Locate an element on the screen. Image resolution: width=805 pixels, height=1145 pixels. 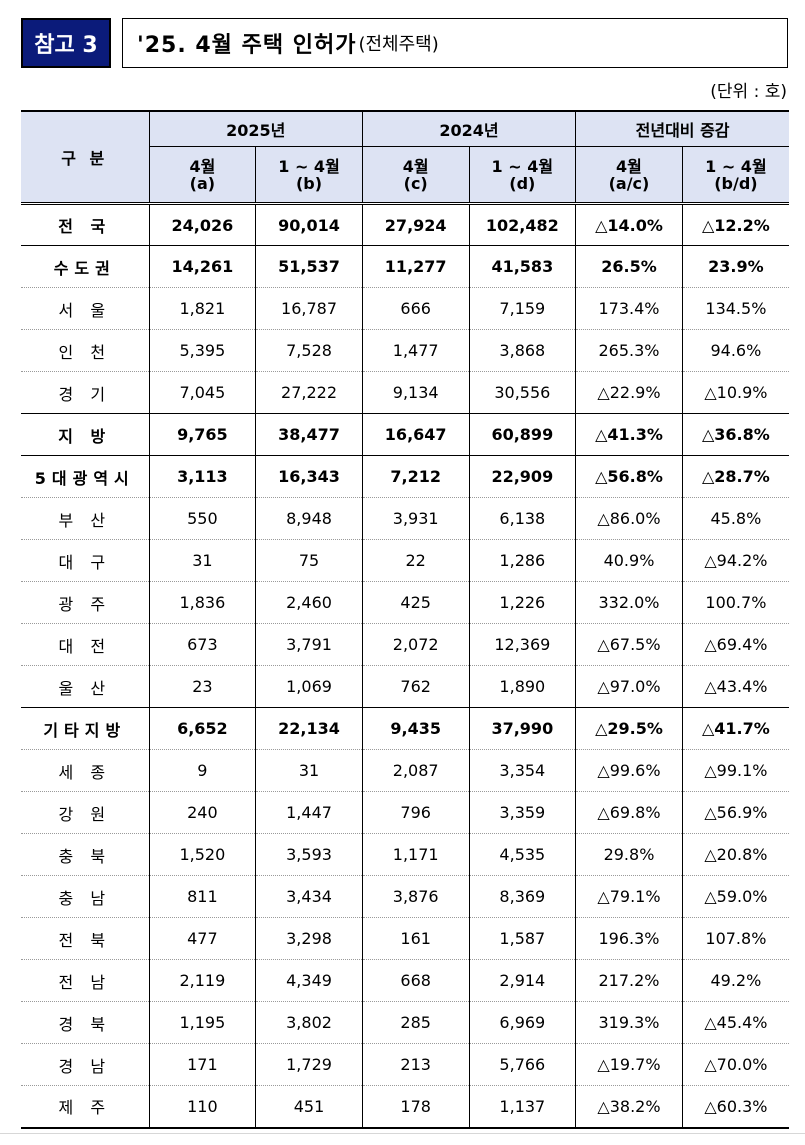
region-name: 5대광역시 is located at coordinates (85, 476).